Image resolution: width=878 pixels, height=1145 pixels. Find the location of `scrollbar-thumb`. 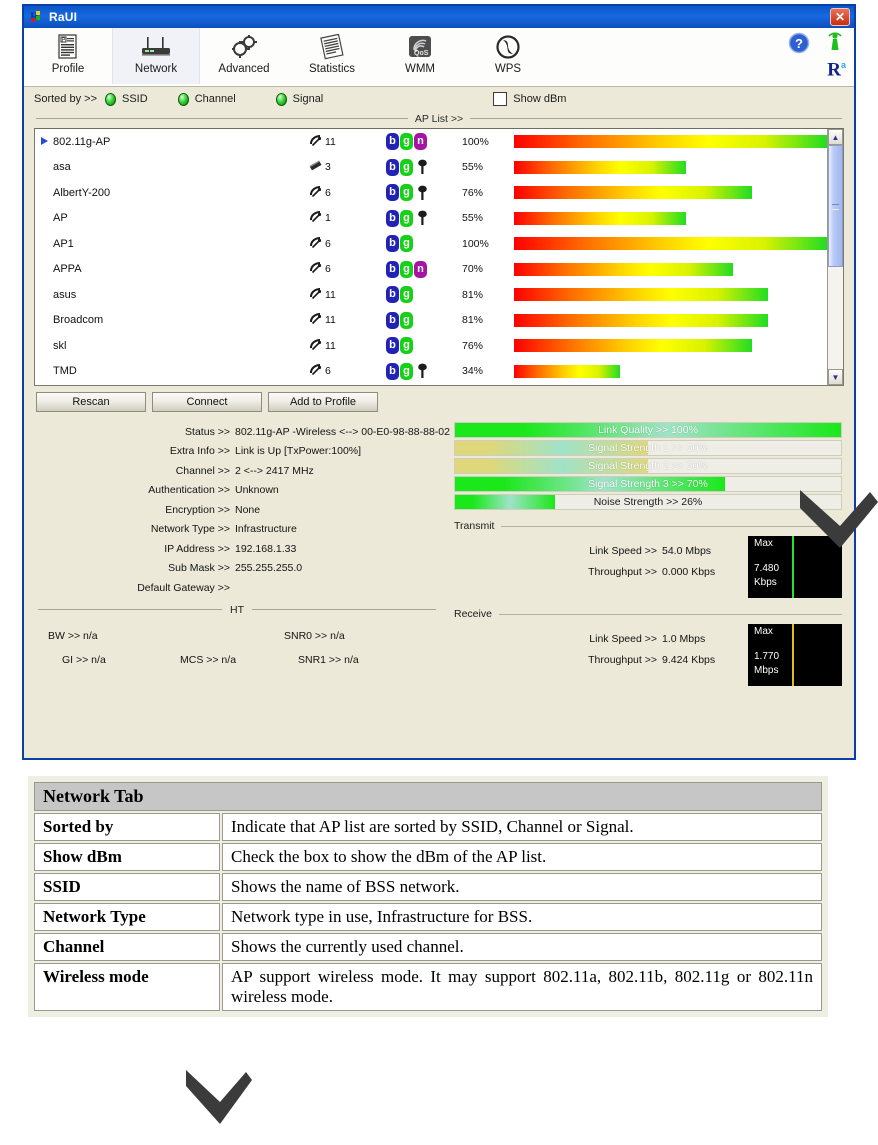

scrollbar-thumb is located at coordinates (835, 206).